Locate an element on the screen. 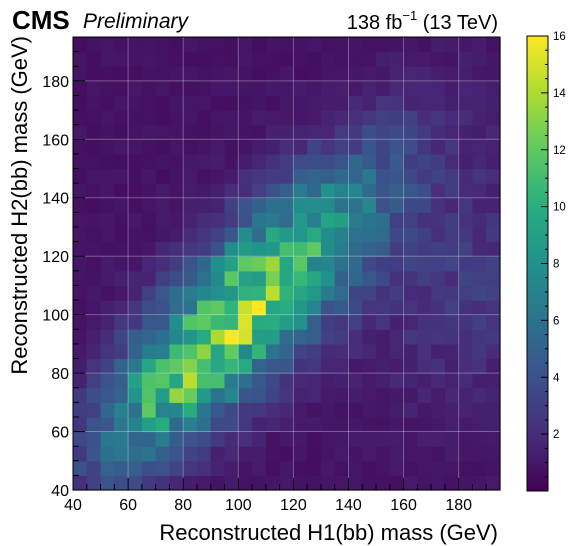  y-tick-label: 180 is located at coordinates (55, 82).